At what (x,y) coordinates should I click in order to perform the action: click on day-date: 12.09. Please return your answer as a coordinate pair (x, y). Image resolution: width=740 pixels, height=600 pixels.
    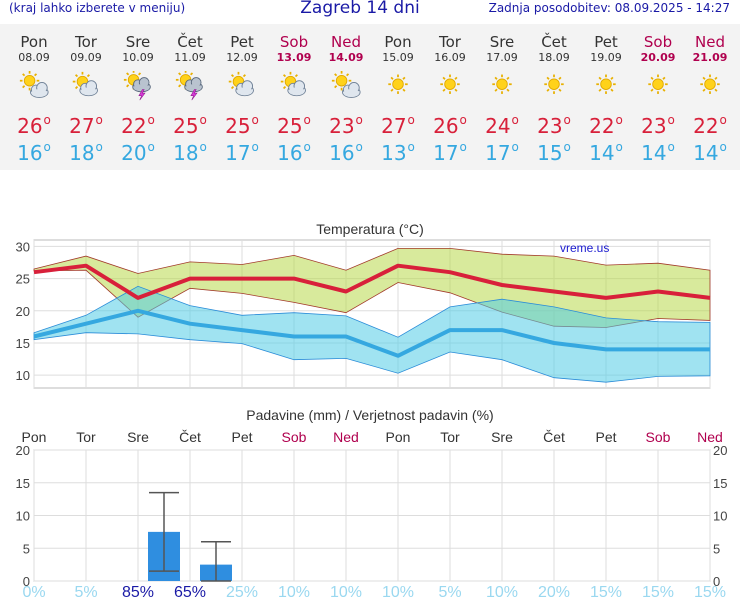
    Looking at the image, I should click on (242, 57).